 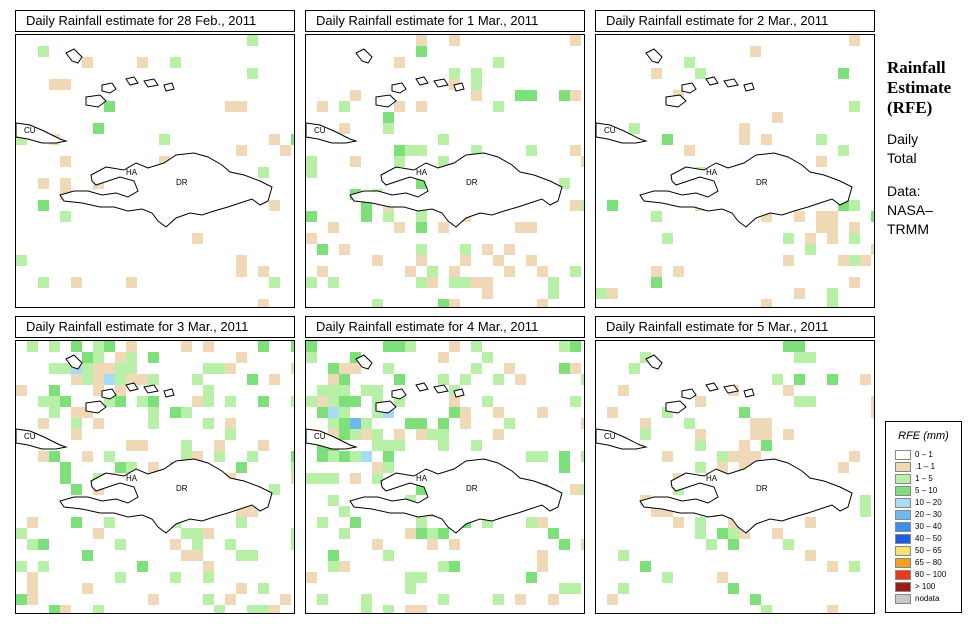 What do you see at coordinates (931, 574) in the screenshot?
I see `legend-label: 80 – 100` at bounding box center [931, 574].